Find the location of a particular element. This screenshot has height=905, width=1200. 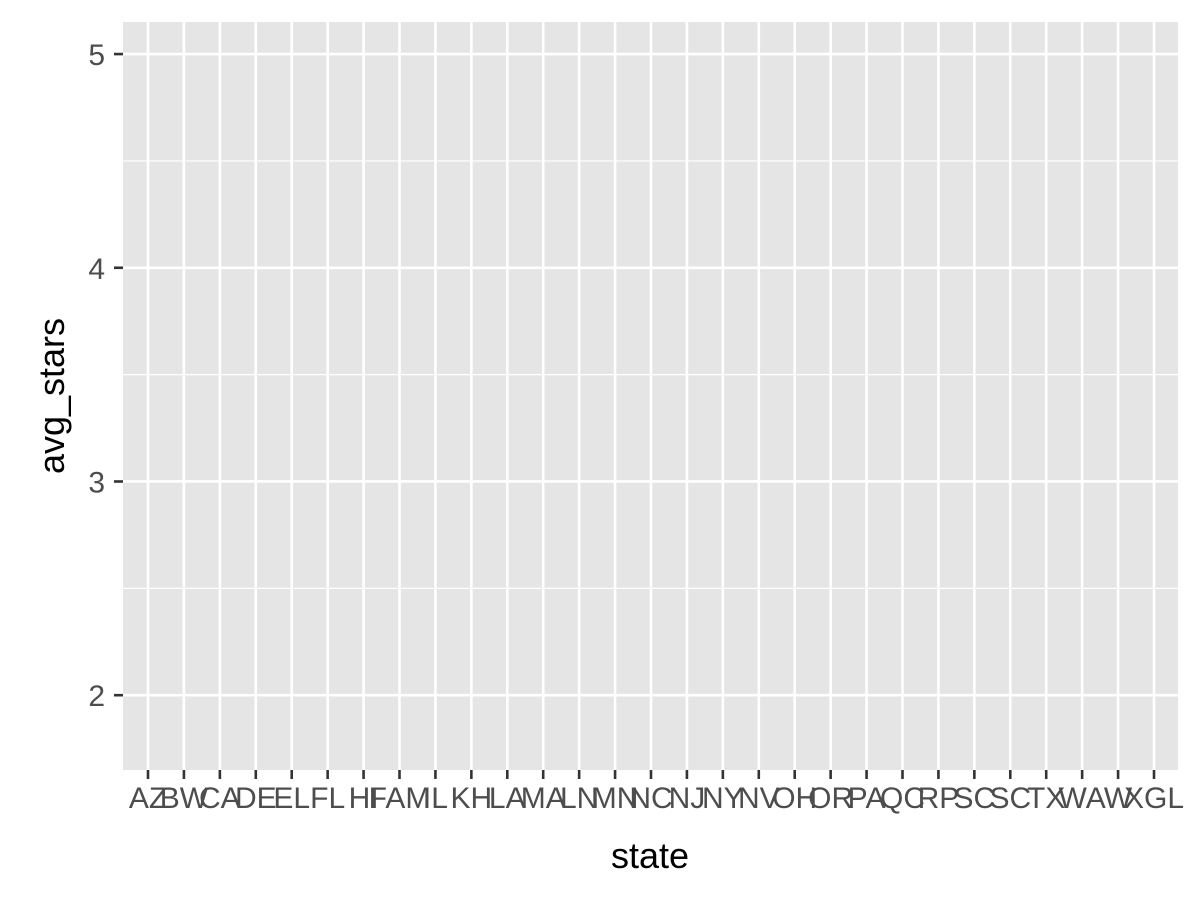

x-tick-label: IL is located at coordinates (435, 798).